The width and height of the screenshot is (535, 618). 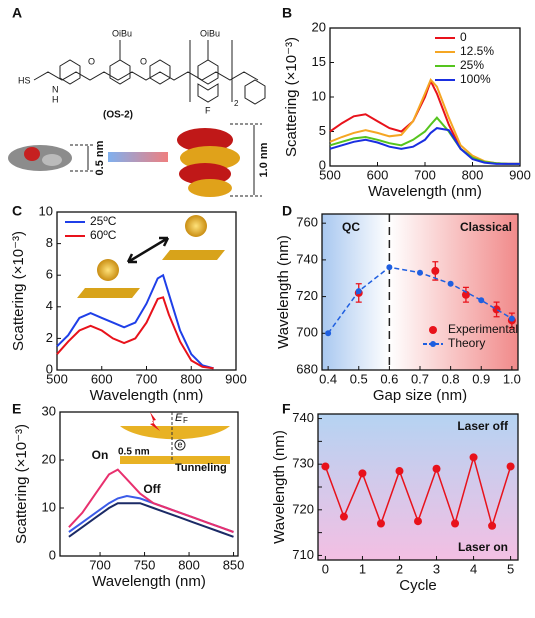 I want to click on gold-particle, so click(x=196, y=226).